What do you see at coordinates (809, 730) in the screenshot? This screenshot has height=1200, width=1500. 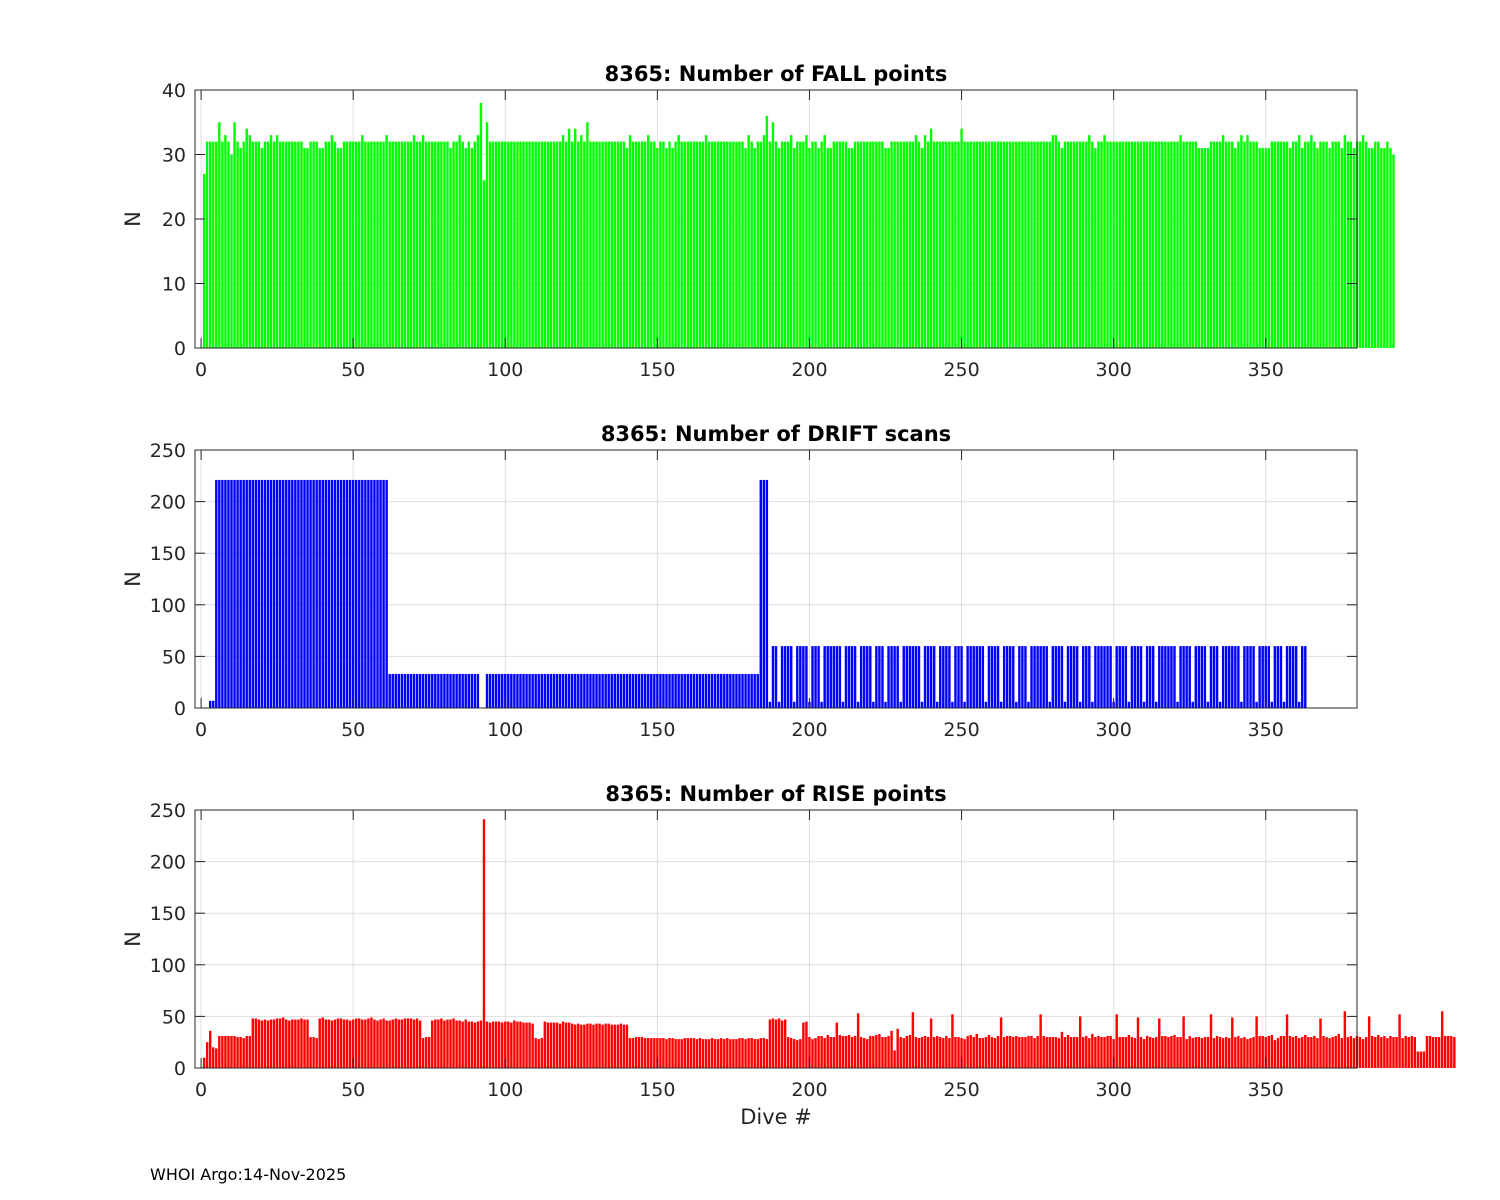 I see `x-tick-label: 200` at bounding box center [809, 730].